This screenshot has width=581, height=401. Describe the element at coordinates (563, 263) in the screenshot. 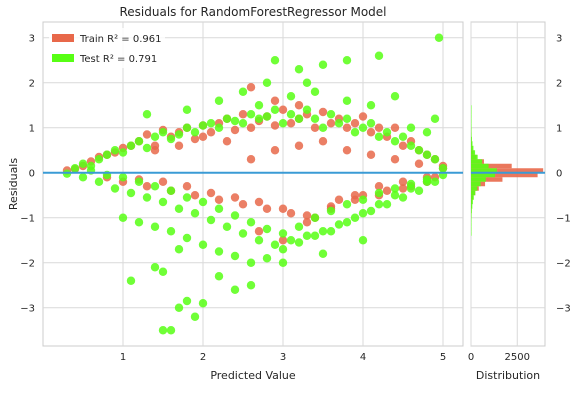

I see `distribution-y-tick-label: −2` at that location.